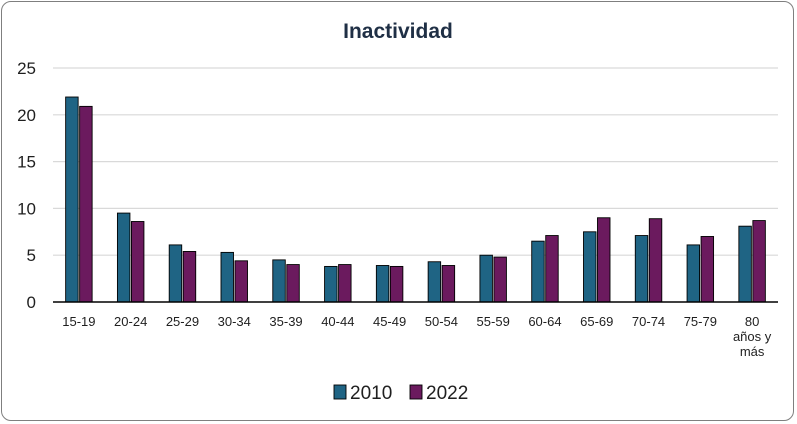 The image size is (797, 424). I want to click on y-tick-label: 15, so click(26, 162).